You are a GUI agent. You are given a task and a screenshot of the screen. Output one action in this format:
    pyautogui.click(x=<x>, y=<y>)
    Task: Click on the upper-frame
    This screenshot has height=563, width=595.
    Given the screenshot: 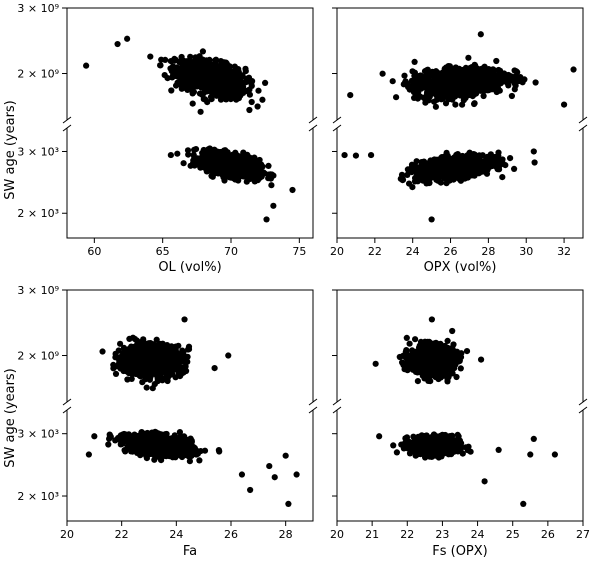 What is the action you would take?
    pyautogui.click(x=190, y=63)
    